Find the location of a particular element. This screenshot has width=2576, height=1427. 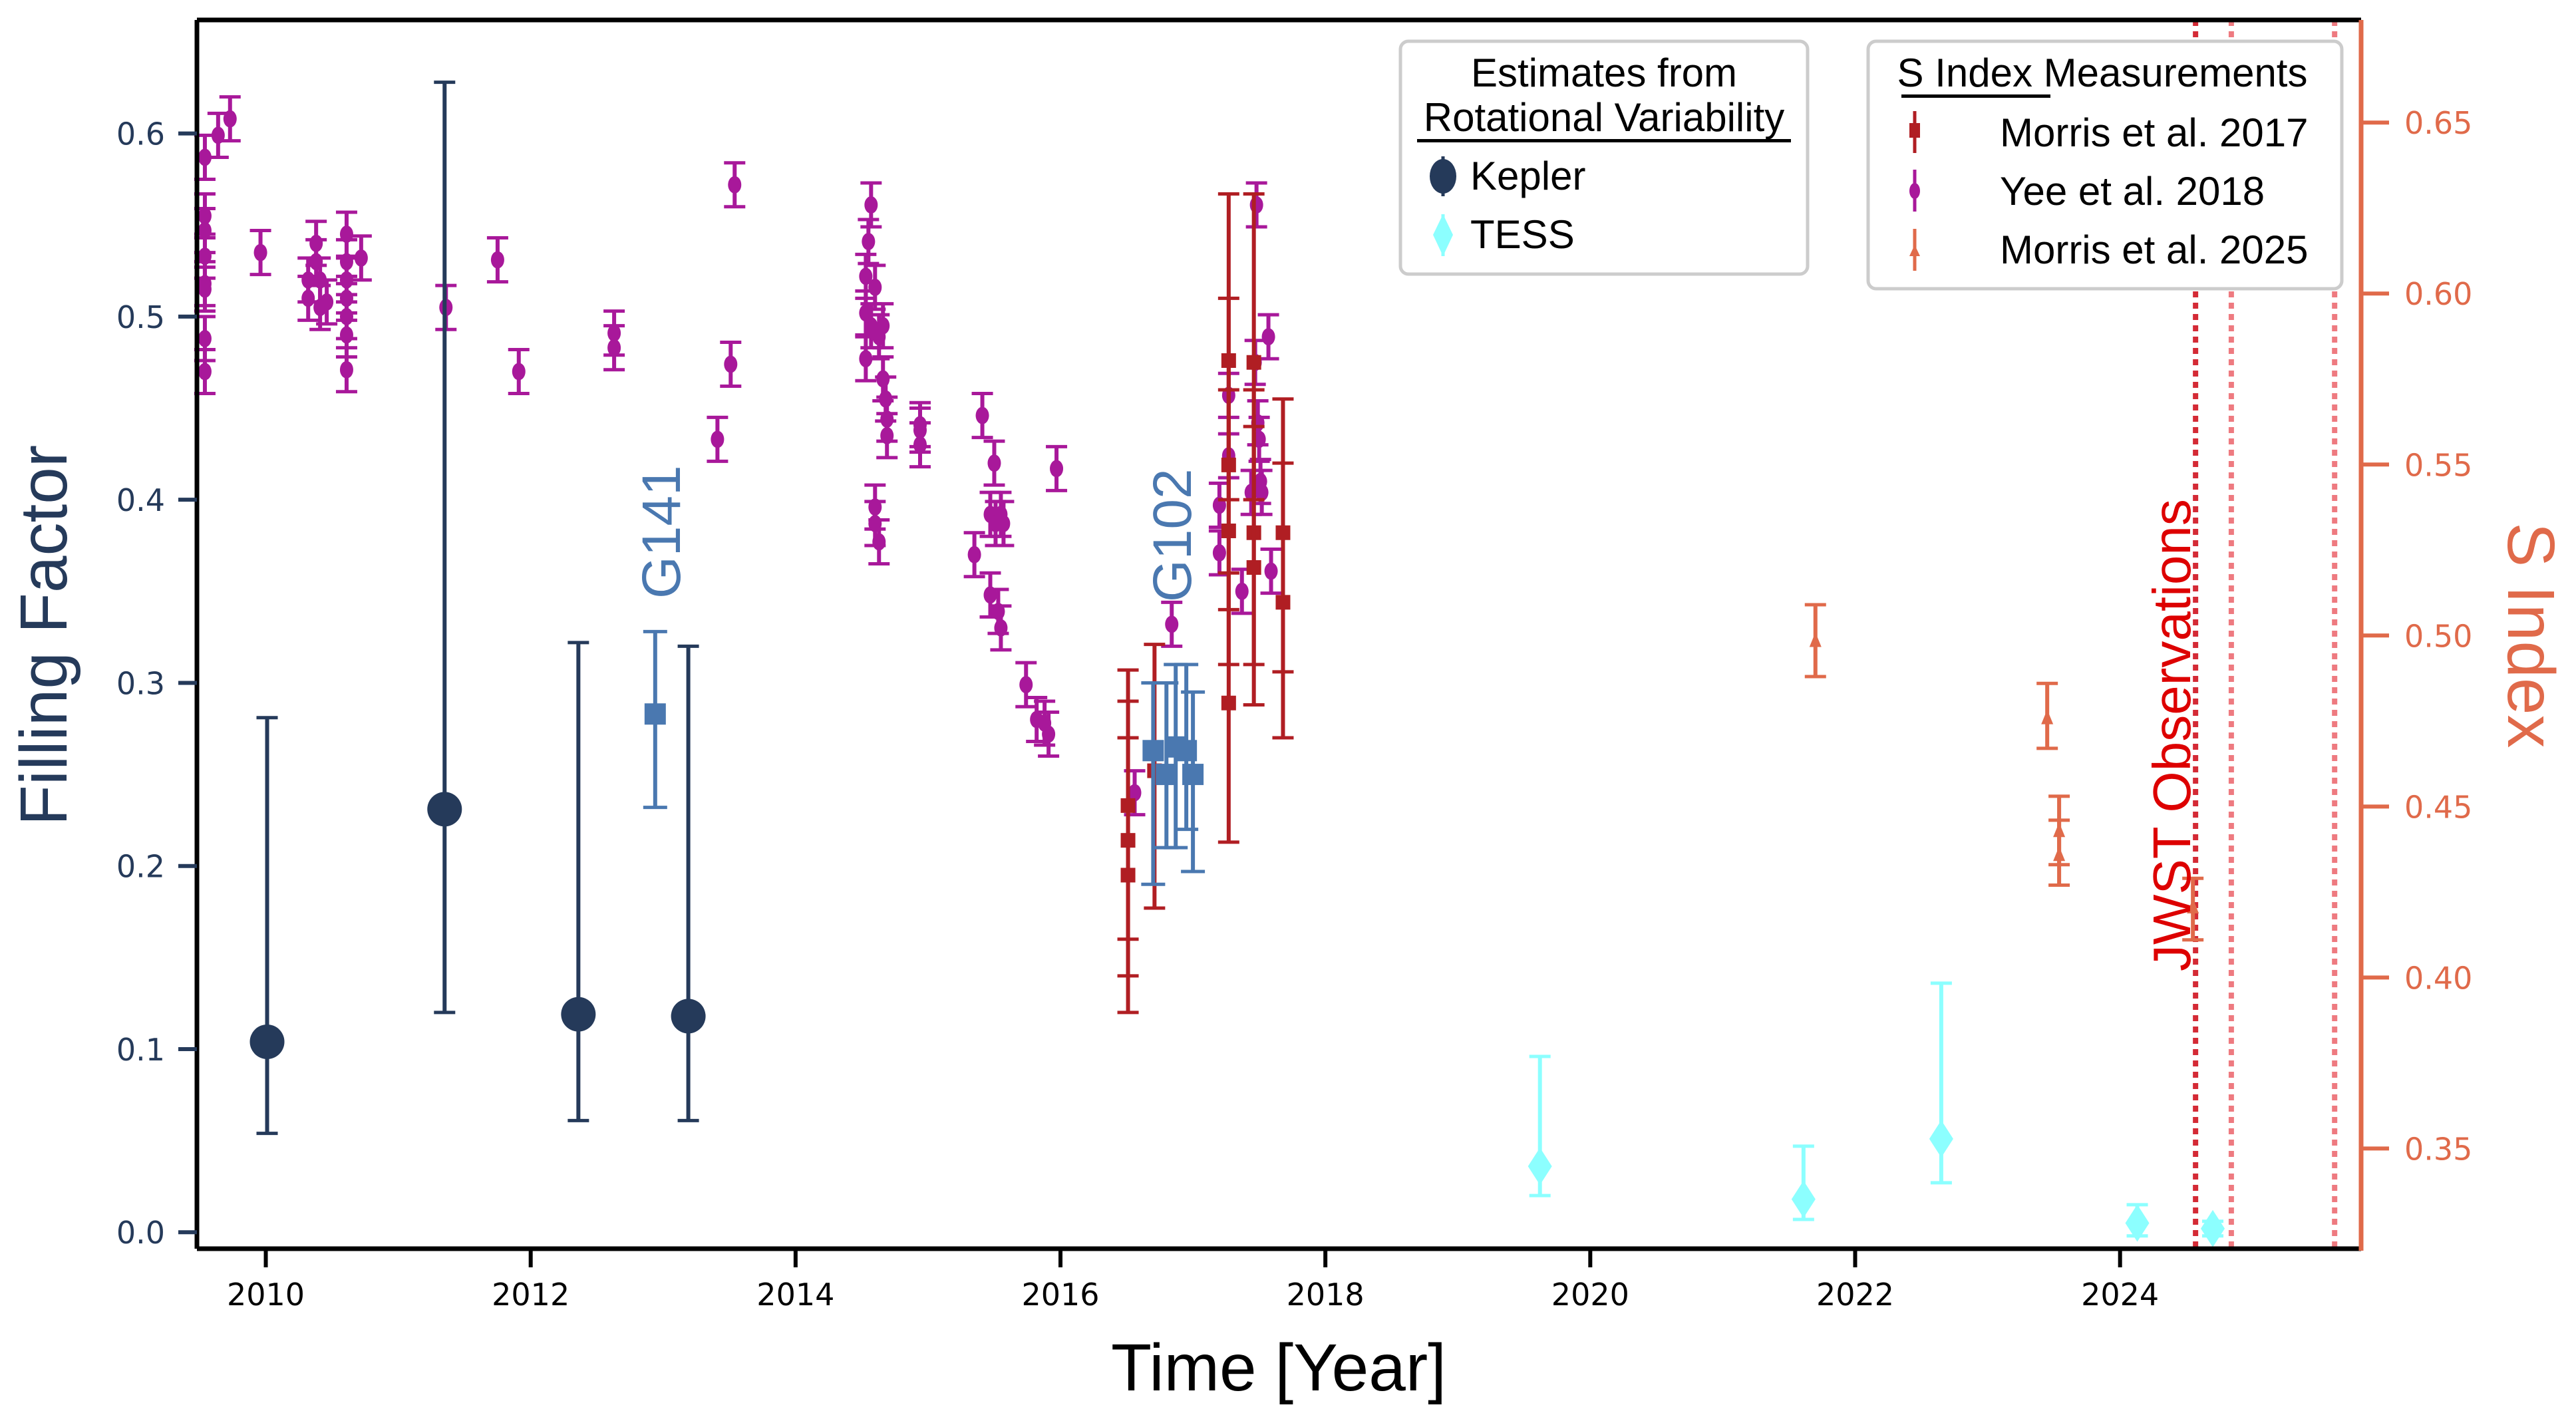

x-tick-label: 2016 is located at coordinates (1060, 1295).